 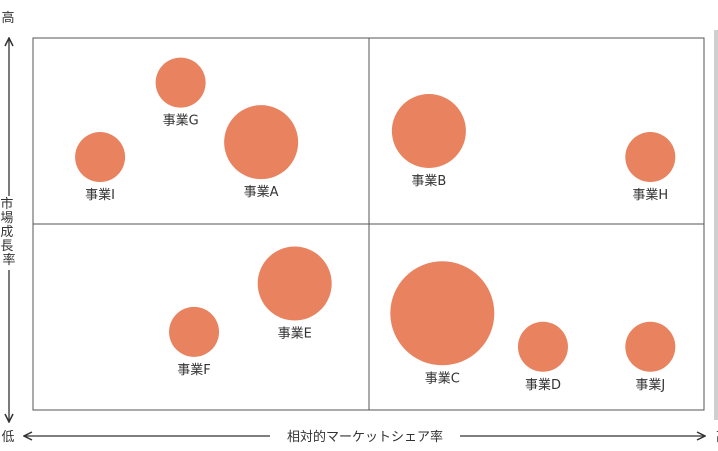 What do you see at coordinates (428, 181) in the screenshot?
I see `bubble-label-1: 事業B` at bounding box center [428, 181].